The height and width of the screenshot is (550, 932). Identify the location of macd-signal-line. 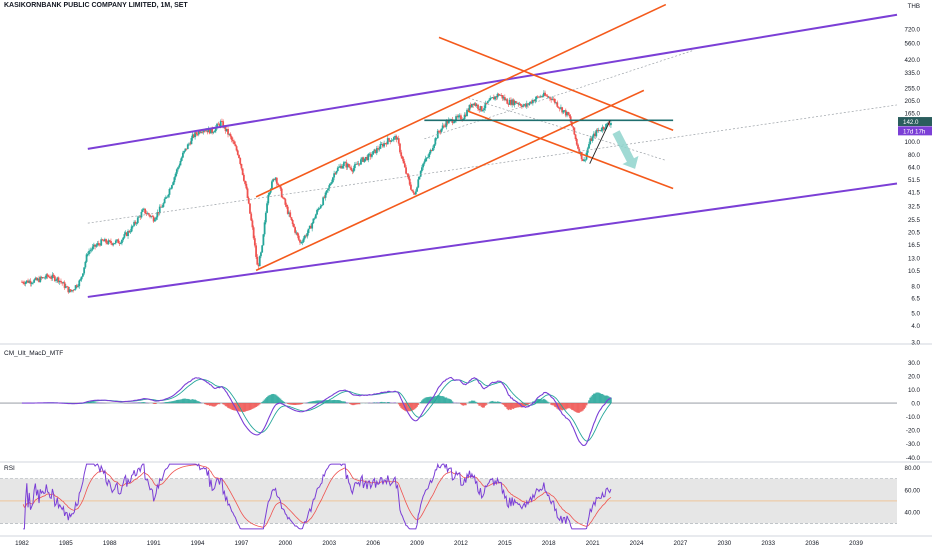
(316, 410).